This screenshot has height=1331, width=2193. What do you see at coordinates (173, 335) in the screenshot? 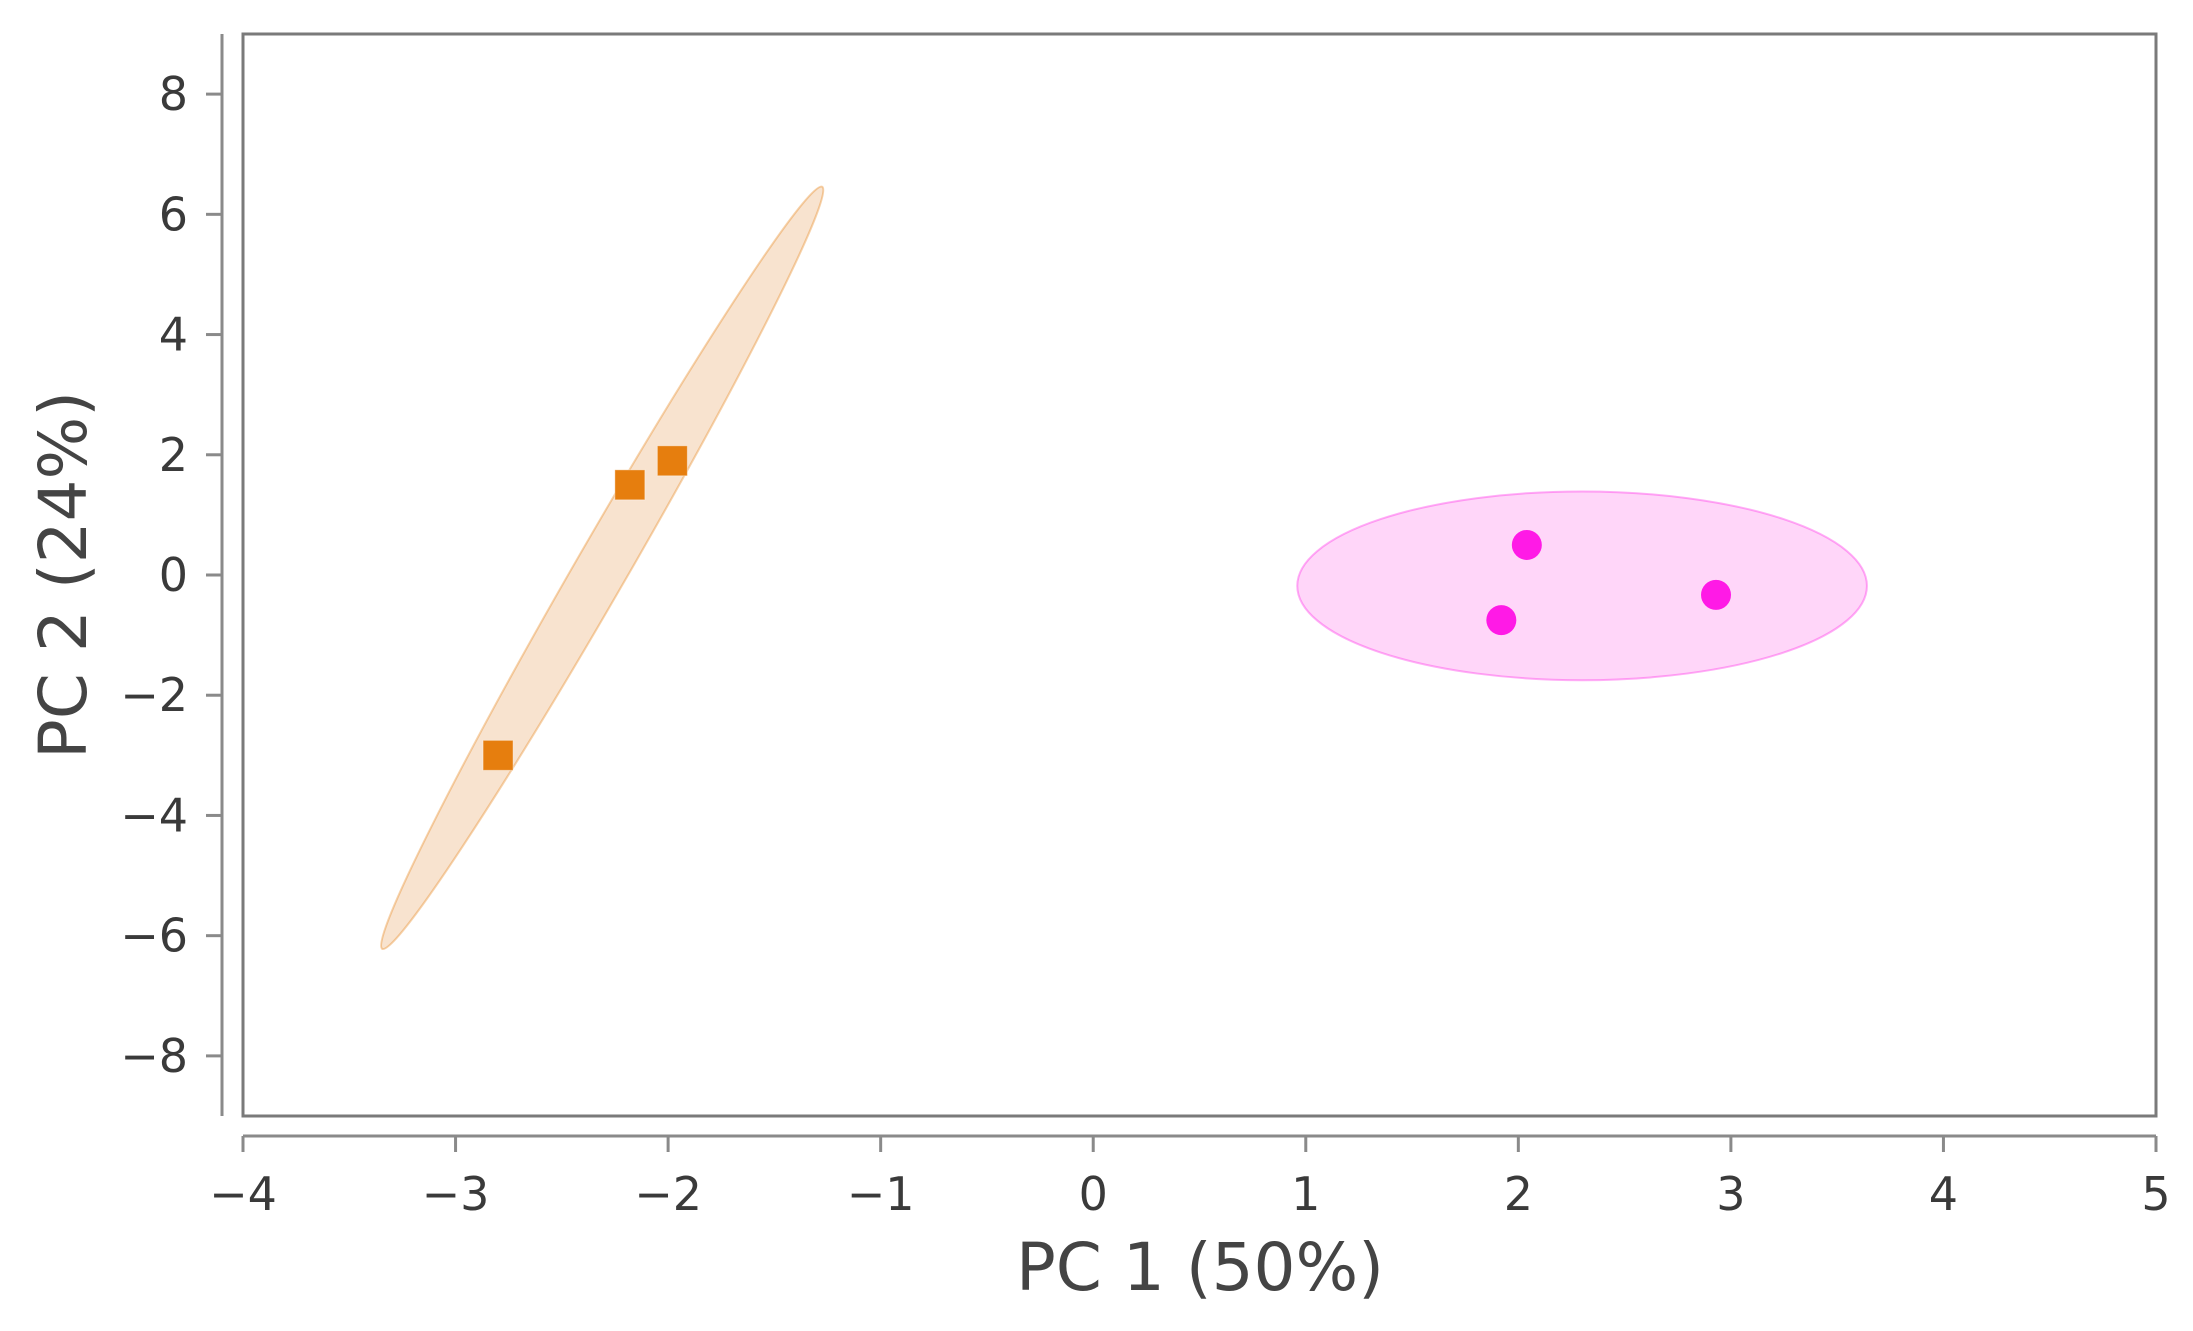
I see `y-tick-label: 4` at bounding box center [173, 335].